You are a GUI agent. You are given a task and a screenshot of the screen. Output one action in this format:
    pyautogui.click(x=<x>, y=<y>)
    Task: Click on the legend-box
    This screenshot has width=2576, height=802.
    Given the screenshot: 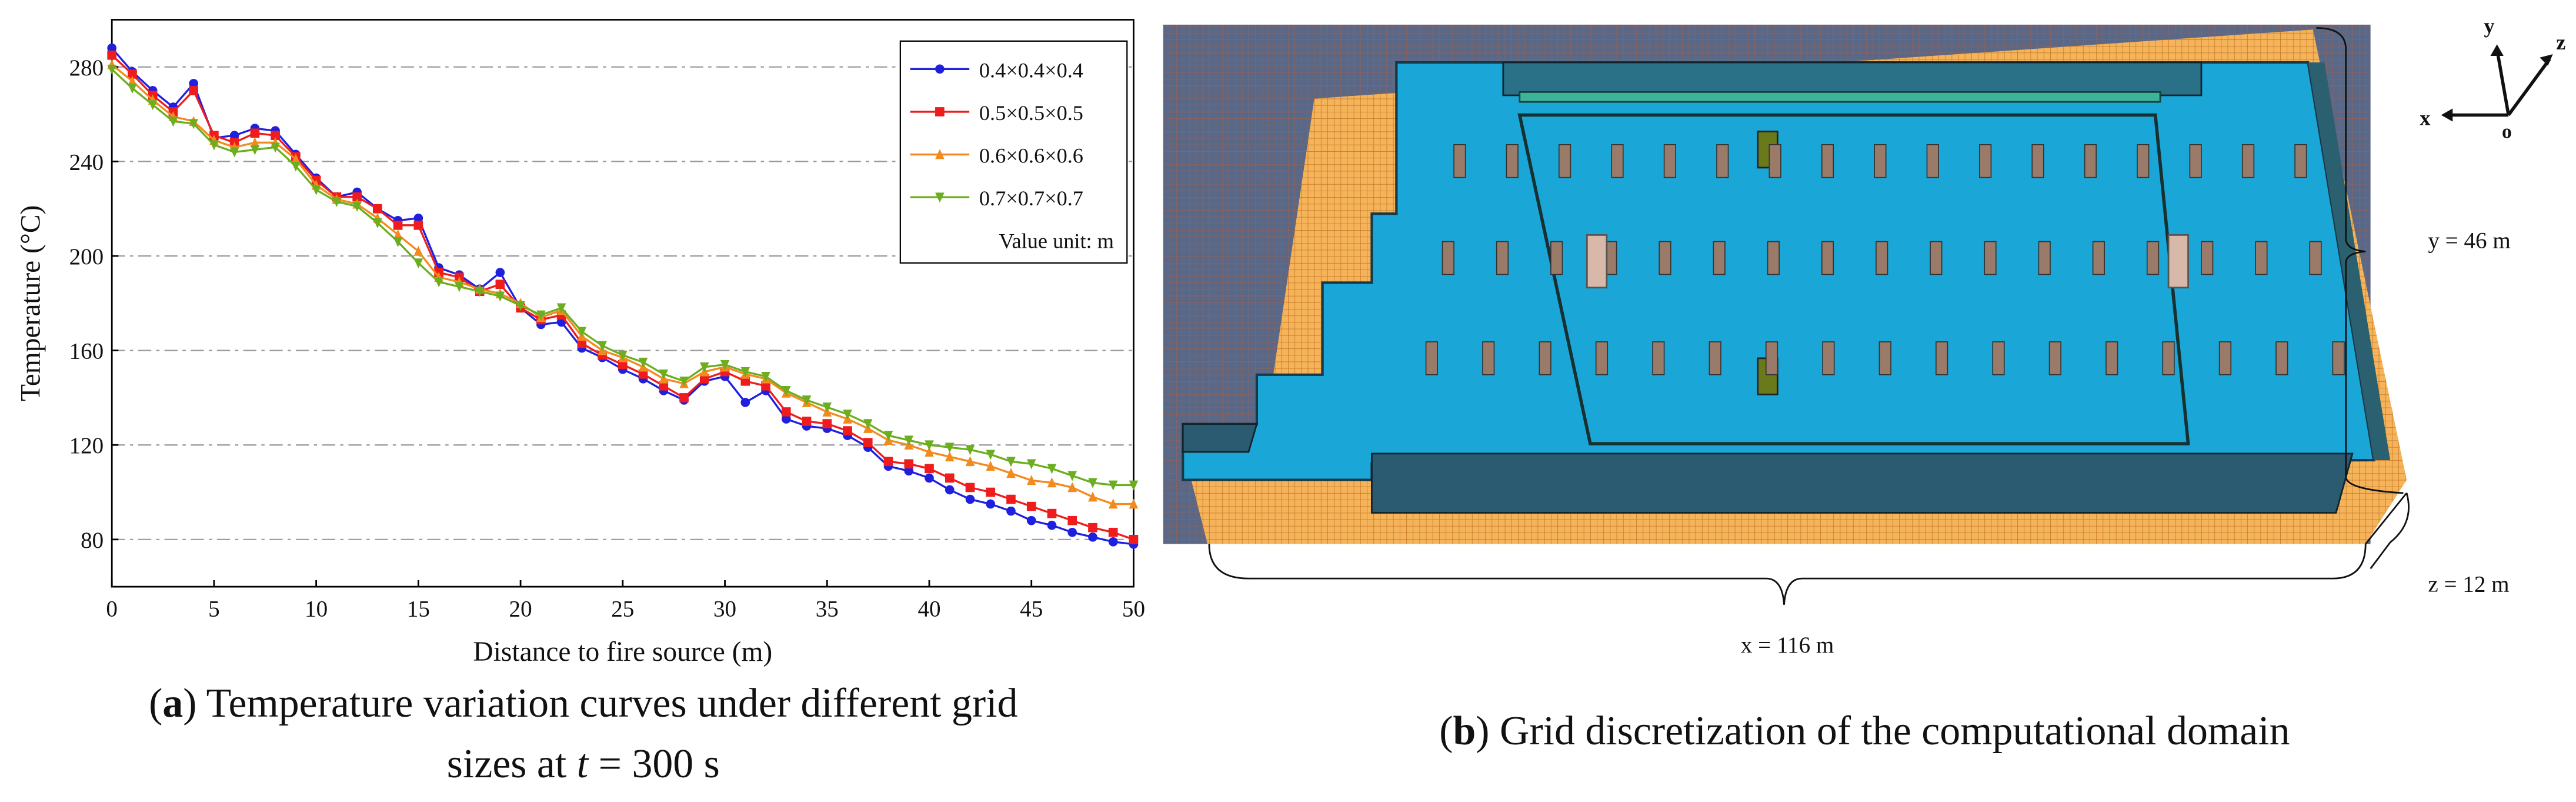 What is the action you would take?
    pyautogui.click(x=1013, y=152)
    